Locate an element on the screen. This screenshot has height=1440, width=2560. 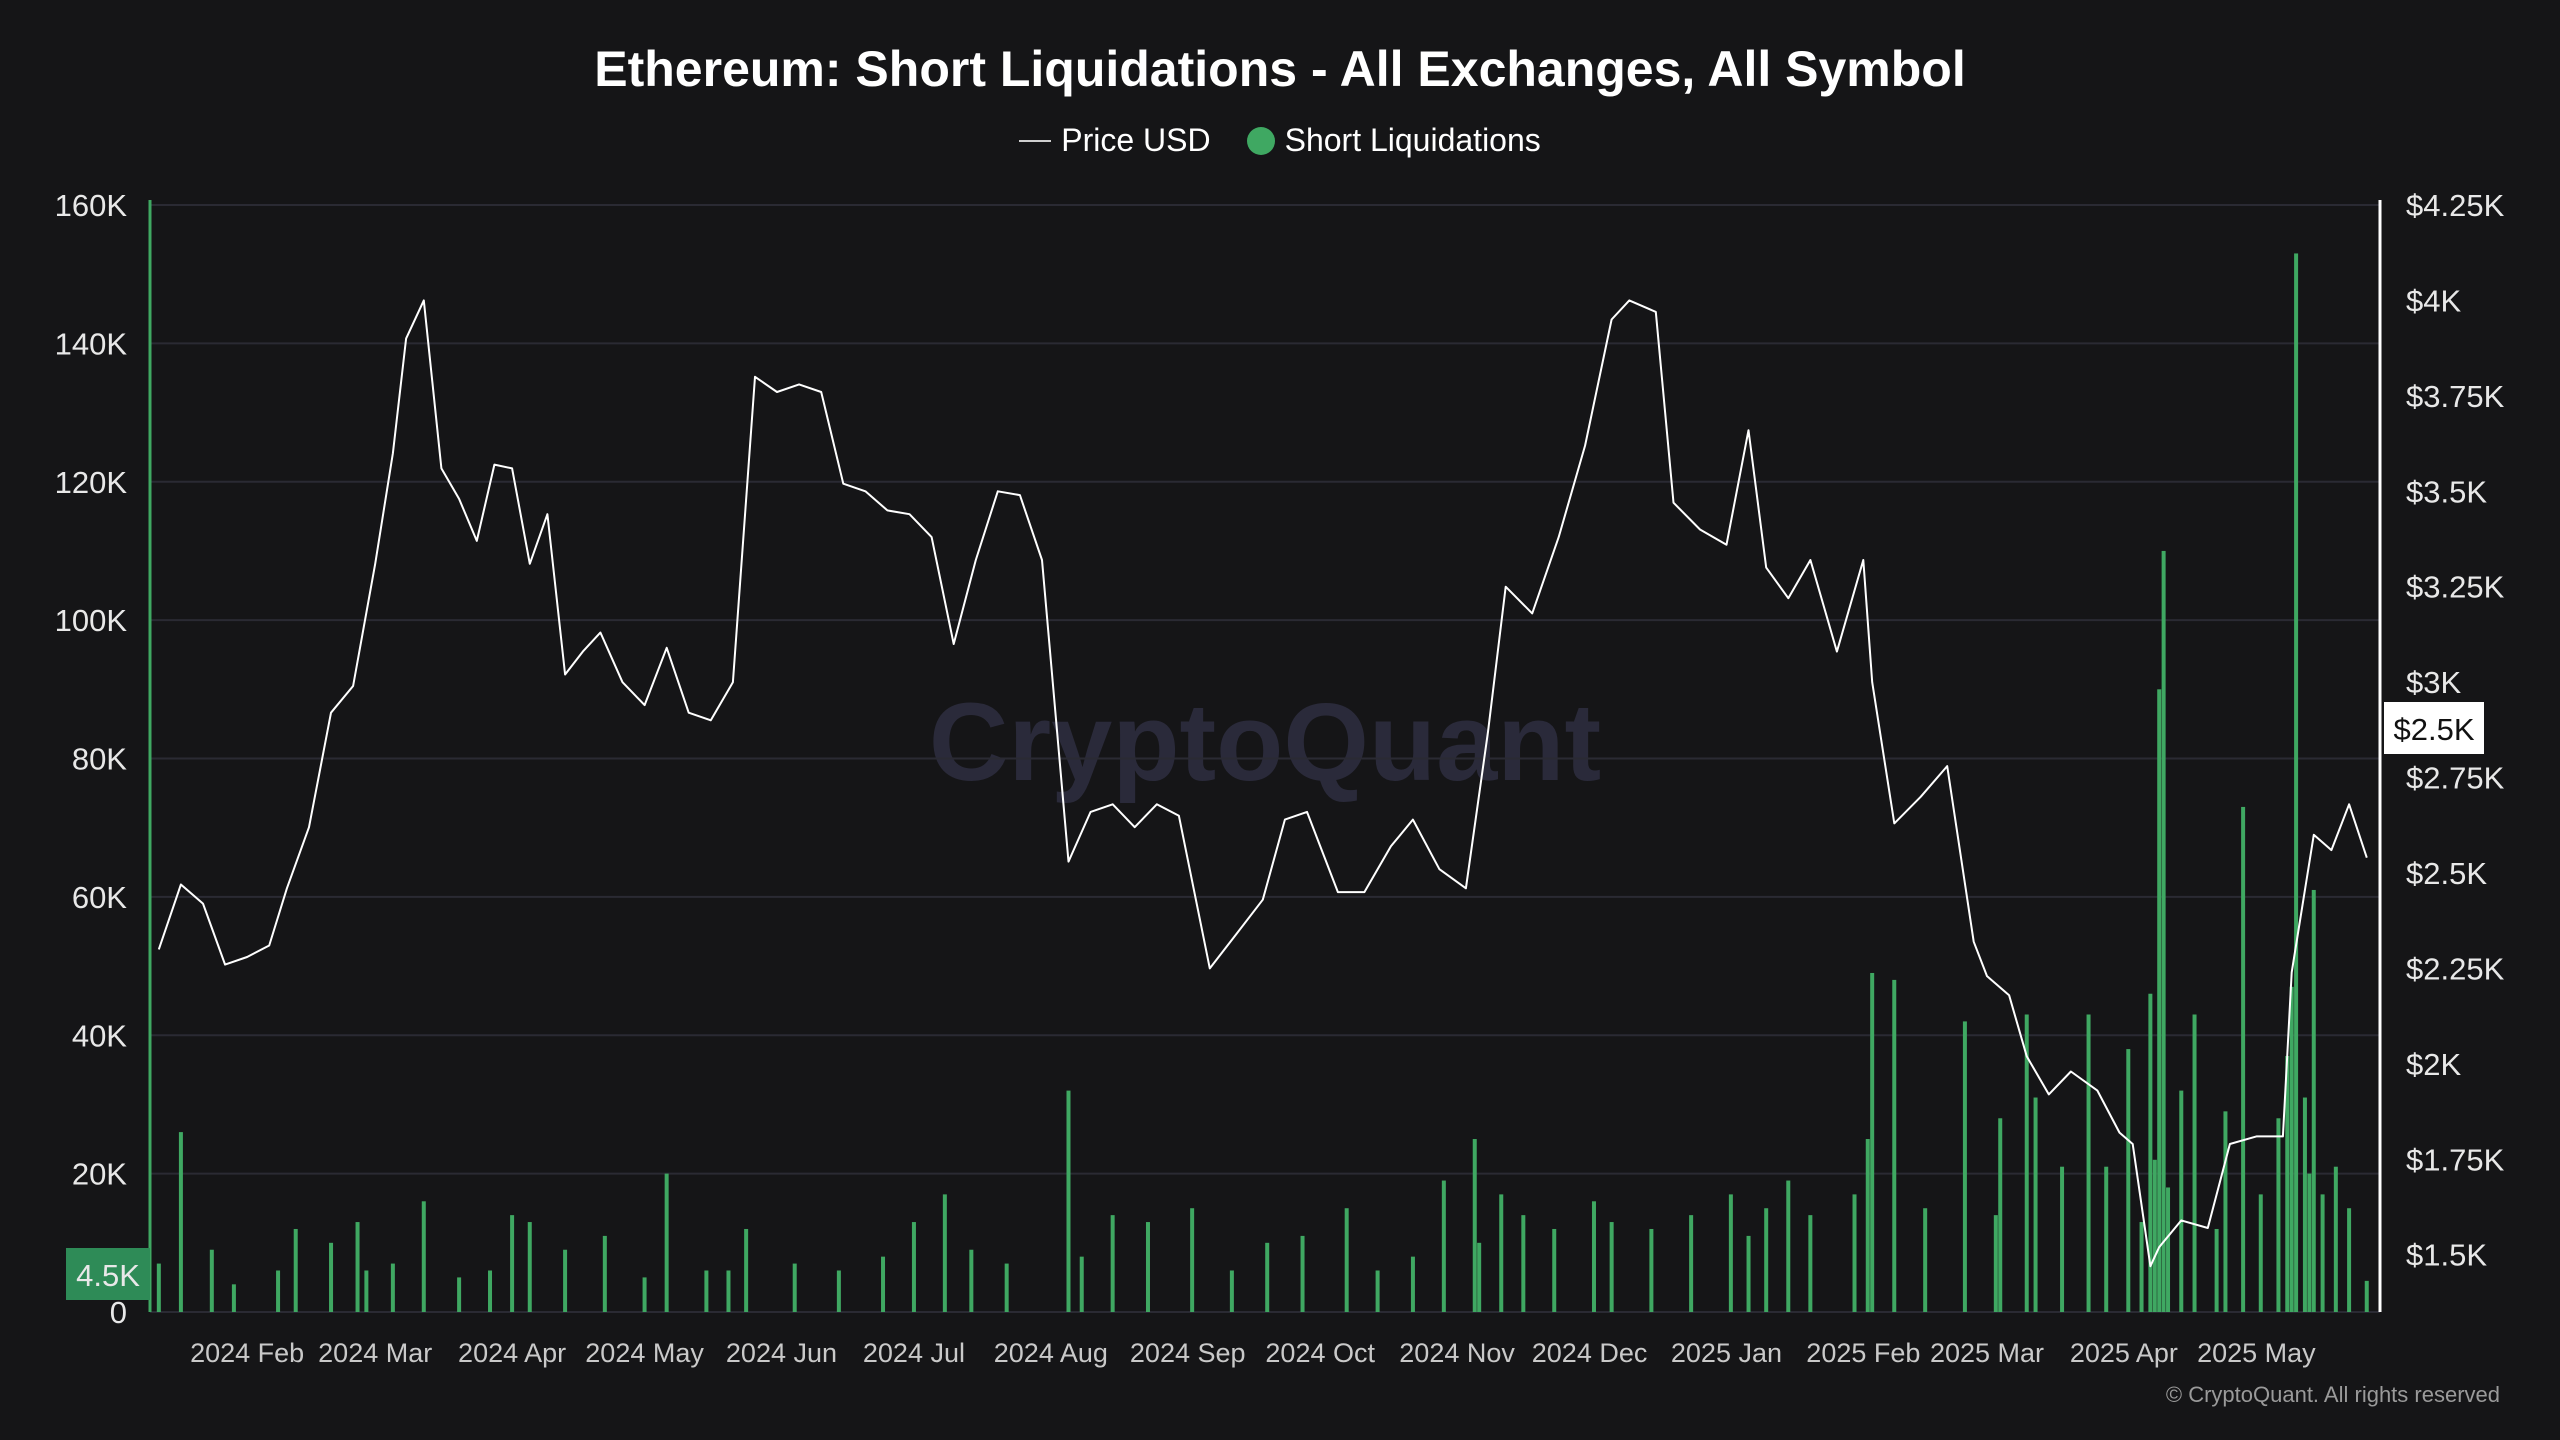
x-tick-label: 2024 Apr is located at coordinates (512, 1353).